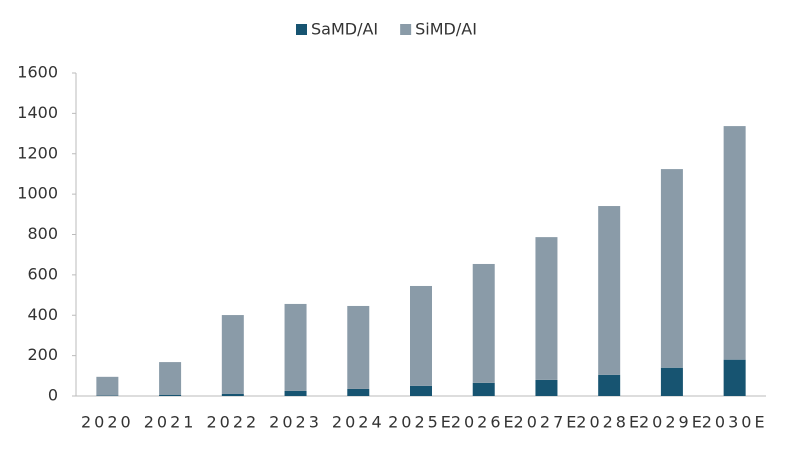  I want to click on x-tick-label: 2028E, so click(609, 422).